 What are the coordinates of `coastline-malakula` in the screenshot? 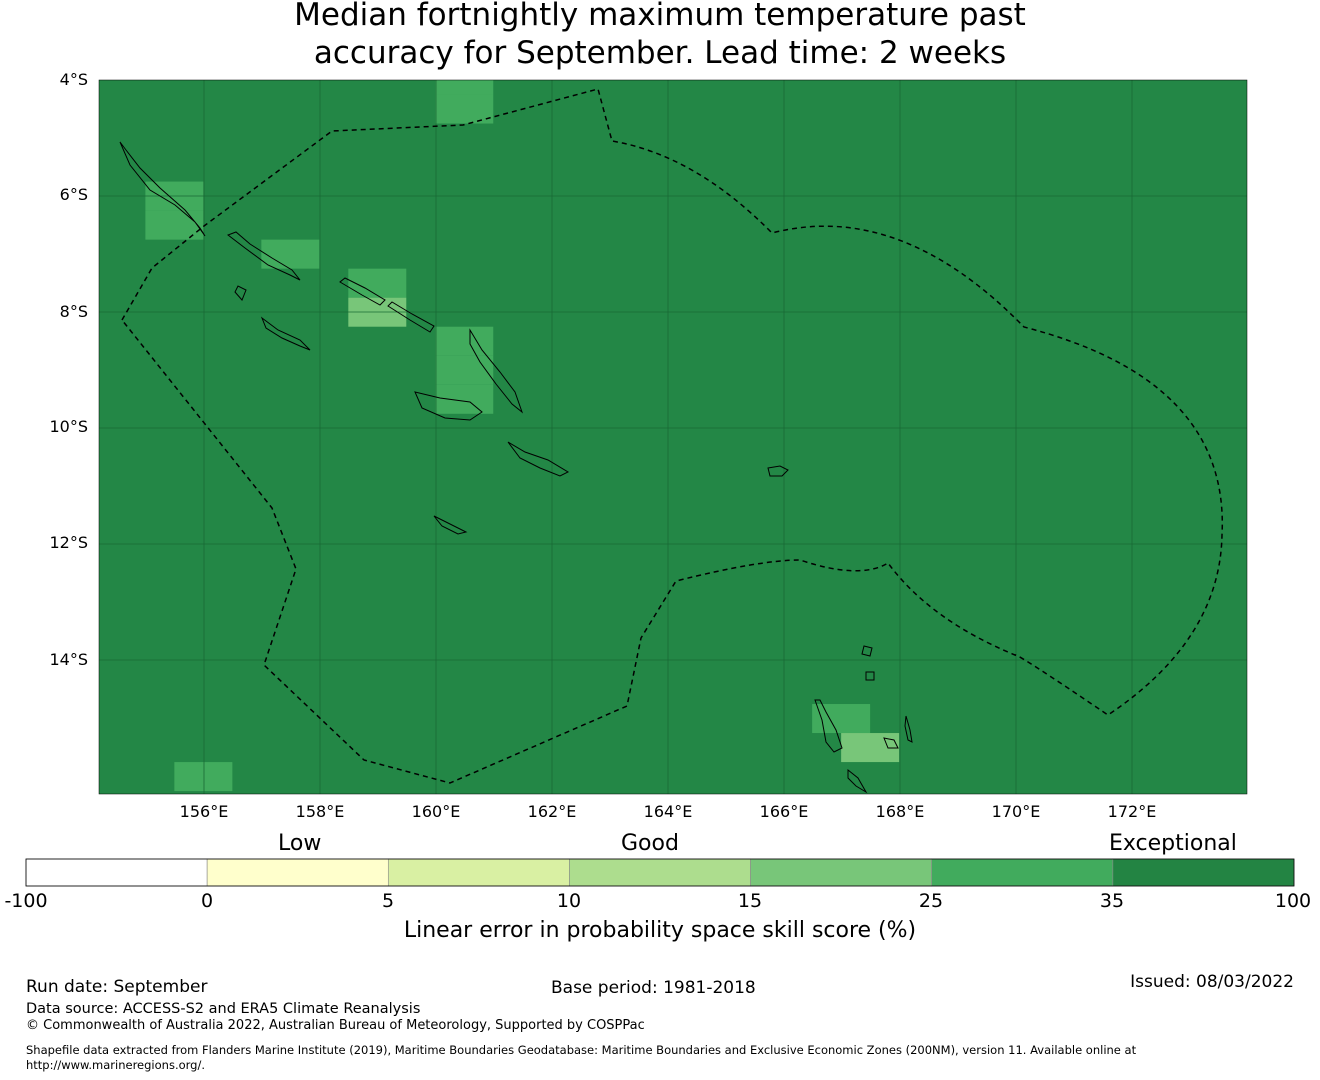 It's located at (857, 781).